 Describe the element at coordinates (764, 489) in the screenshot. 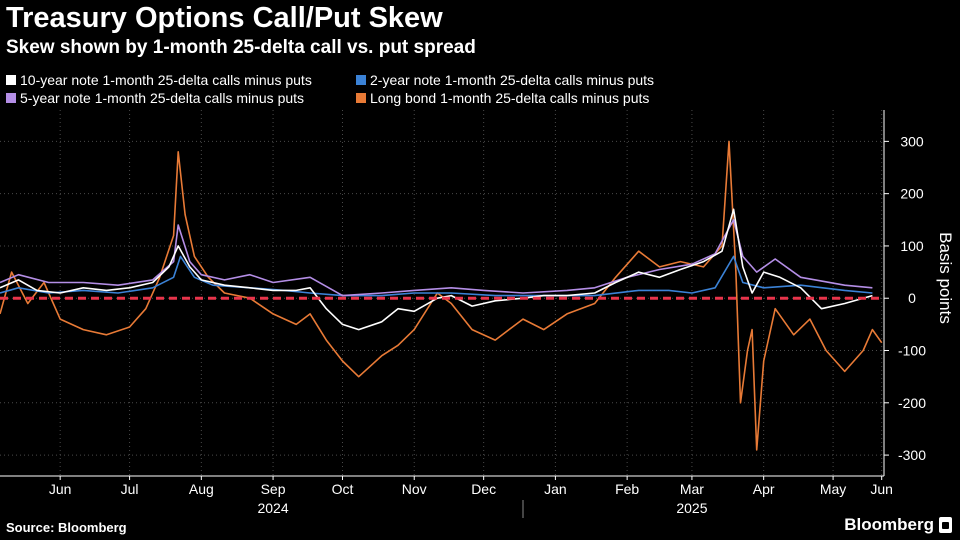

I see `x-tick-label: Apr` at that location.